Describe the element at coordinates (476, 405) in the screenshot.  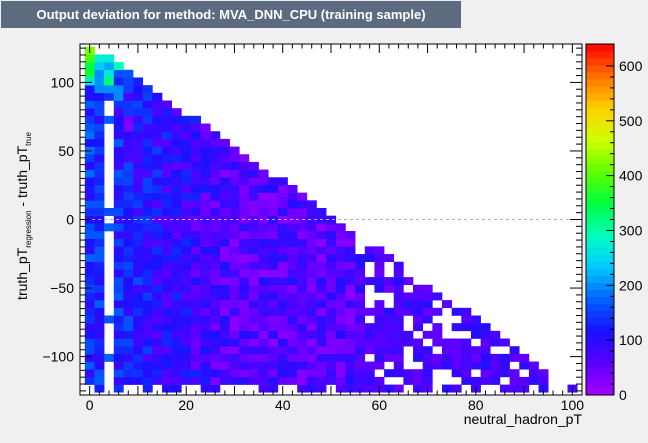
I see `x-tick-label: 80` at that location.